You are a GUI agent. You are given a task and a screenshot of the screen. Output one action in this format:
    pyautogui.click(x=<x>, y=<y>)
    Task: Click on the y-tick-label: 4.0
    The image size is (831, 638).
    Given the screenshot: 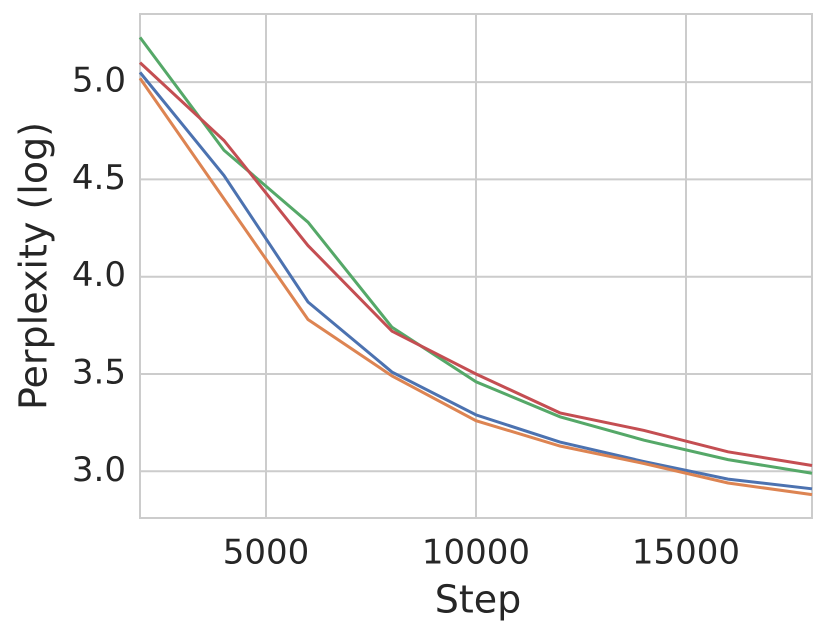 What is the action you would take?
    pyautogui.click(x=99, y=275)
    